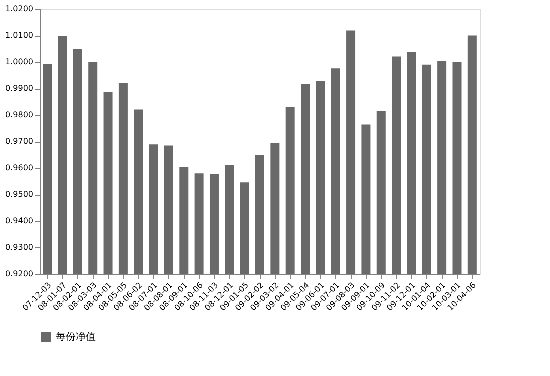  I want to click on y-tick-label: 0.9900, so click(20, 88).